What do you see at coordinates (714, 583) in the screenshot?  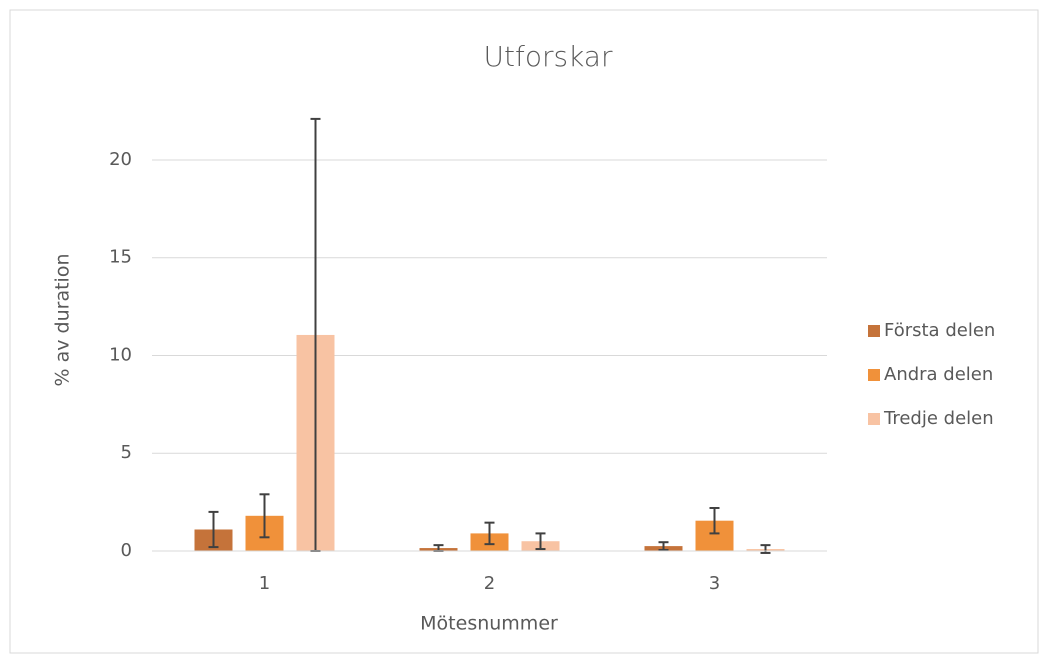 I see `x-tick-label: 3` at bounding box center [714, 583].